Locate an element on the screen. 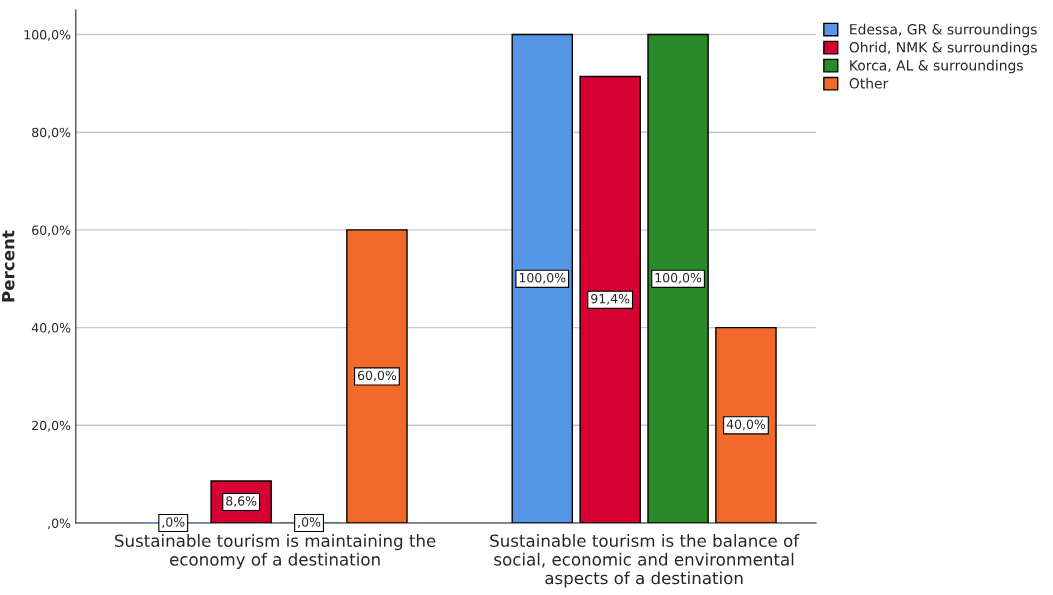 This screenshot has height=595, width=1053. y-tick-label: 20,0% is located at coordinates (51, 426).